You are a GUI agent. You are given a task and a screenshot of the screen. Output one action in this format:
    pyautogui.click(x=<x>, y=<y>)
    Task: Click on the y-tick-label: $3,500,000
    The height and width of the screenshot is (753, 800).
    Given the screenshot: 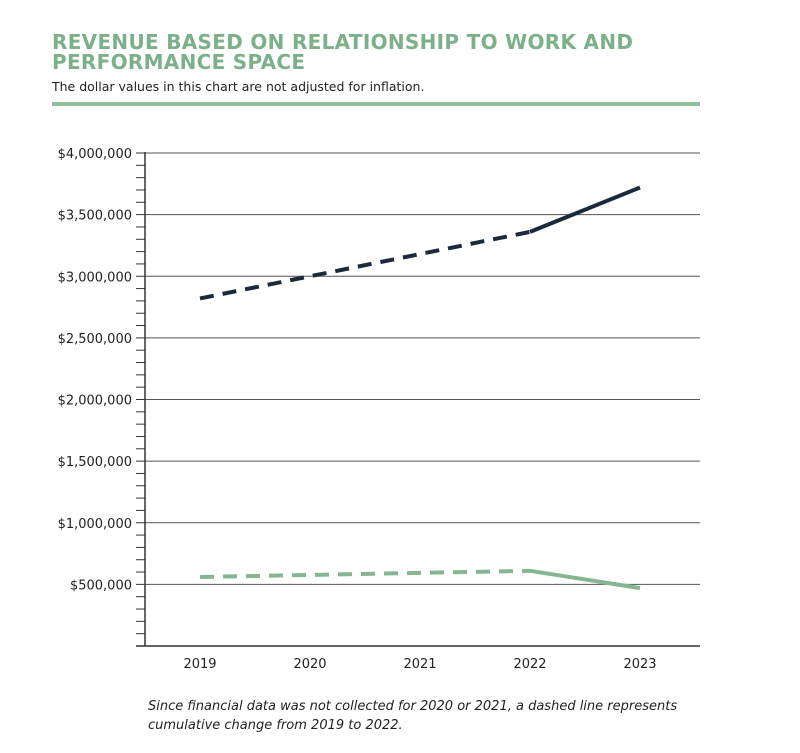 What is the action you would take?
    pyautogui.click(x=95, y=216)
    